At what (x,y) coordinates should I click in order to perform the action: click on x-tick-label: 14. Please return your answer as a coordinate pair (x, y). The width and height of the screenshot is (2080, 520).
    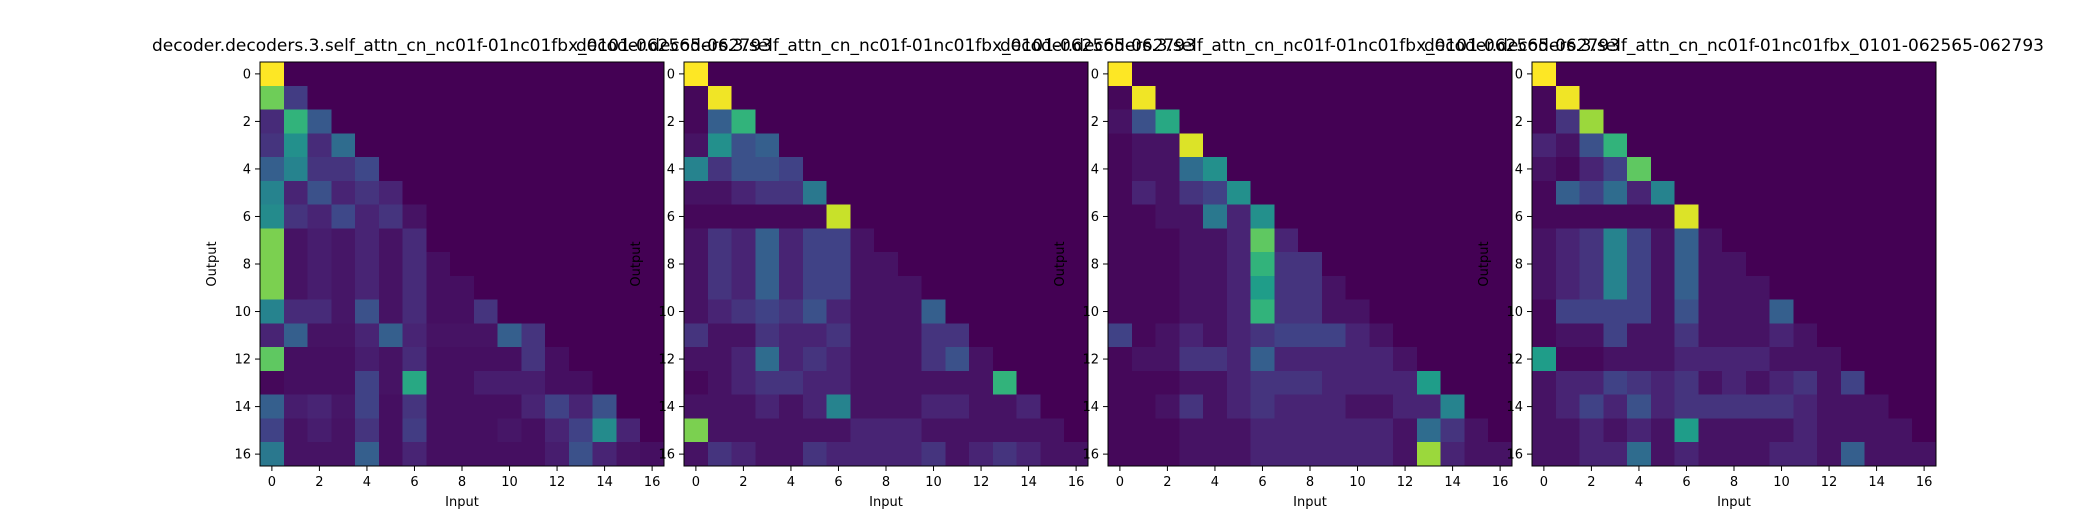
    Looking at the image, I should click on (1452, 482).